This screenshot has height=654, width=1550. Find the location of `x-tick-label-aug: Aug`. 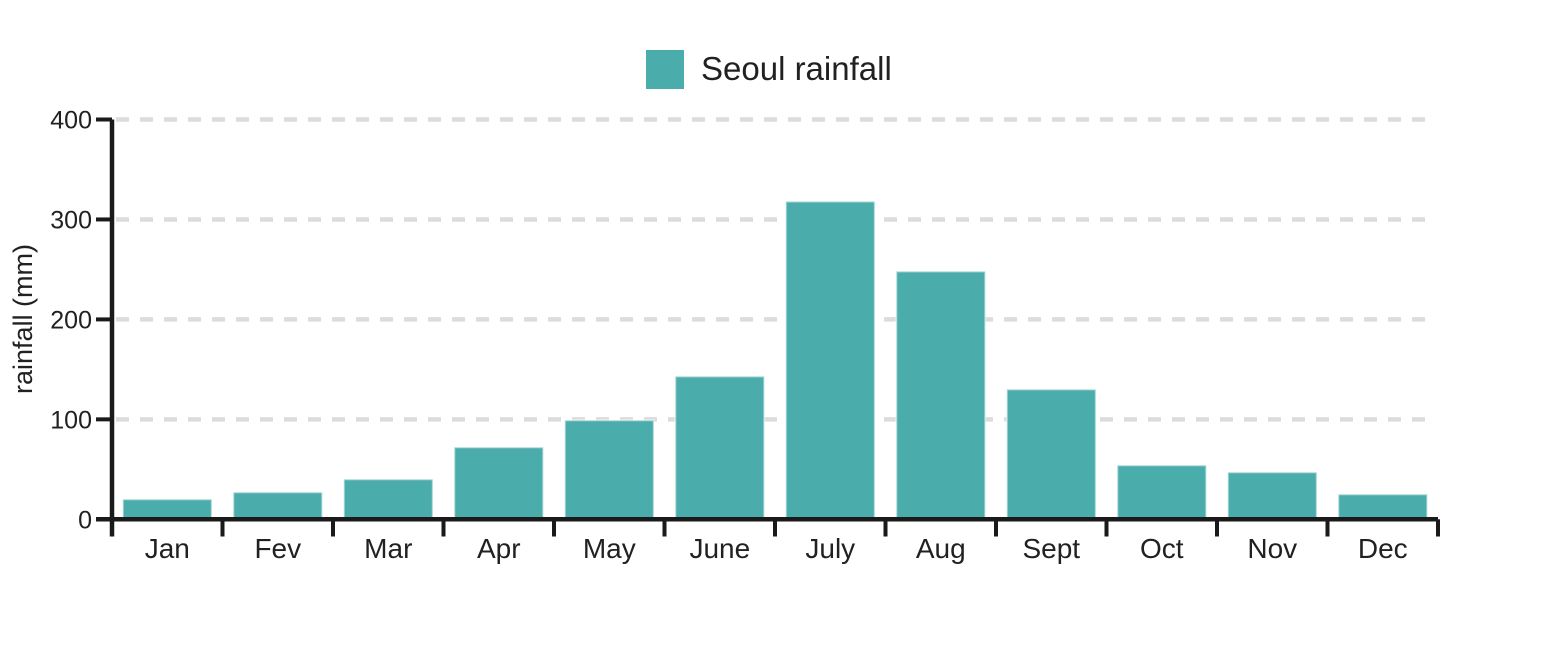

x-tick-label-aug: Aug is located at coordinates (941, 548).